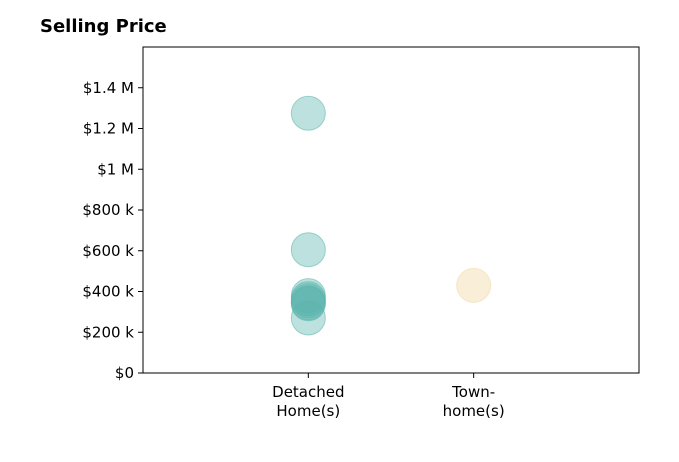  I want to click on x-tick-label: Town-home(s), so click(474, 401).